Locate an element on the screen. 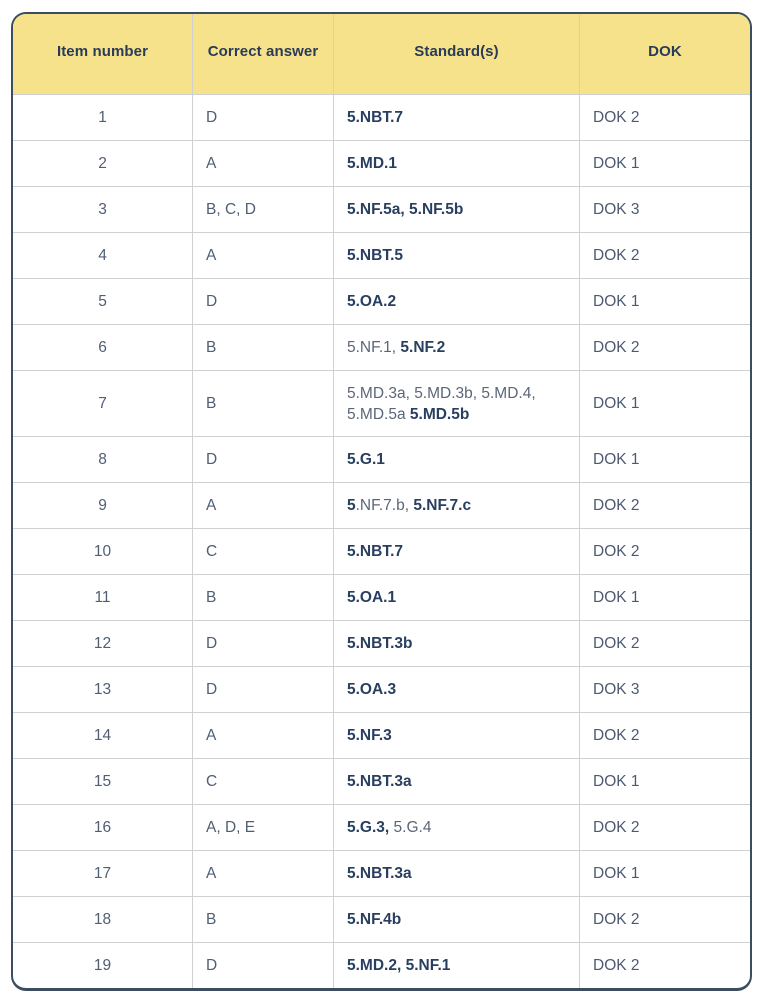 The width and height of the screenshot is (768, 995). item-number-cell: 12 is located at coordinates (102, 643).